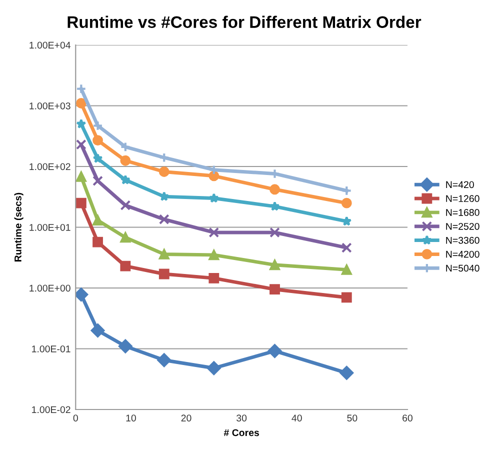  What do you see at coordinates (463, 226) in the screenshot?
I see `legend-label: N=2520` at bounding box center [463, 226].